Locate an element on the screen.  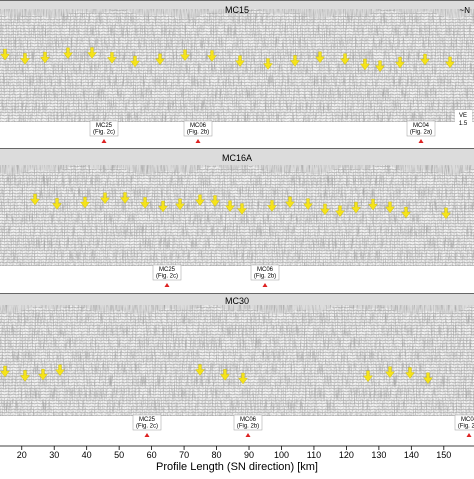
ve-value: 1.5 is located at coordinates (463, 124).